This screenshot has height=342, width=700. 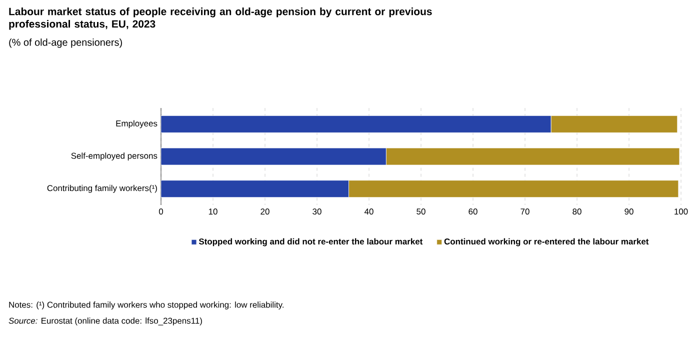 What do you see at coordinates (369, 211) in the screenshot?
I see `x-tick-label: 40` at bounding box center [369, 211].